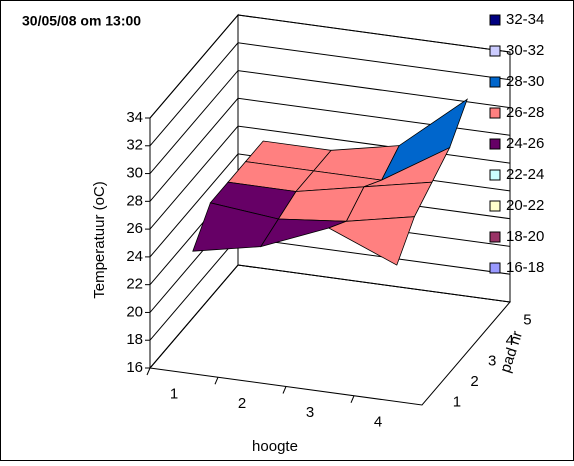  Describe the element at coordinates (525, 143) in the screenshot. I see `legend-label: 24-26` at that location.